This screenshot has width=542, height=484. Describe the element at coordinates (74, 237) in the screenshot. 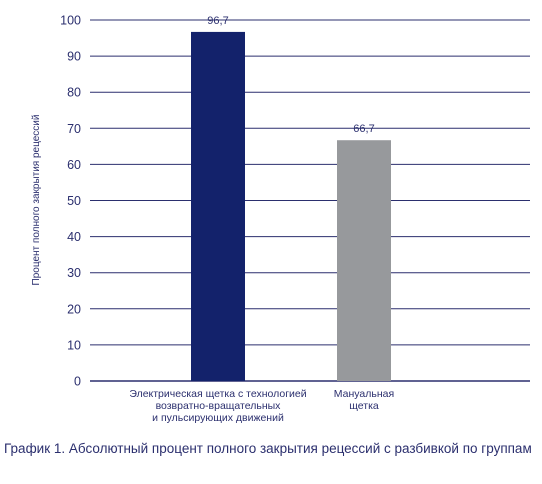

I see `y-tick-40: 40` at that location.